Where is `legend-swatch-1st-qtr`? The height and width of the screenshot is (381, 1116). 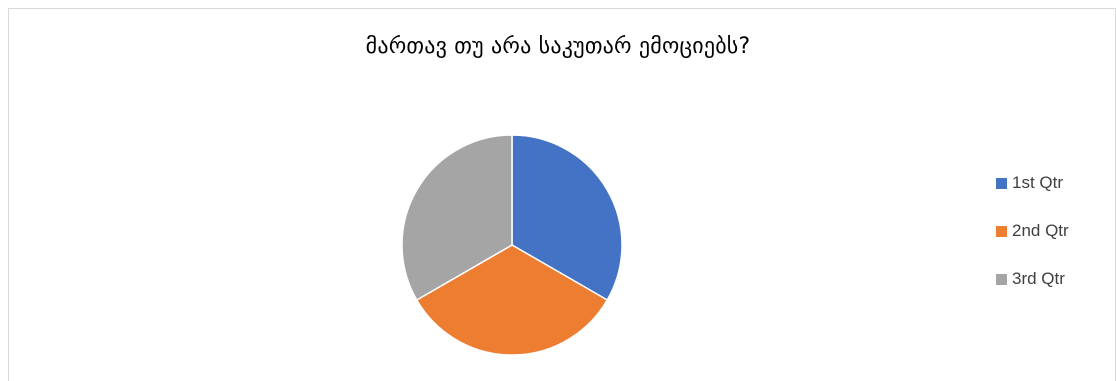
legend-swatch-1st-qtr is located at coordinates (1001, 183).